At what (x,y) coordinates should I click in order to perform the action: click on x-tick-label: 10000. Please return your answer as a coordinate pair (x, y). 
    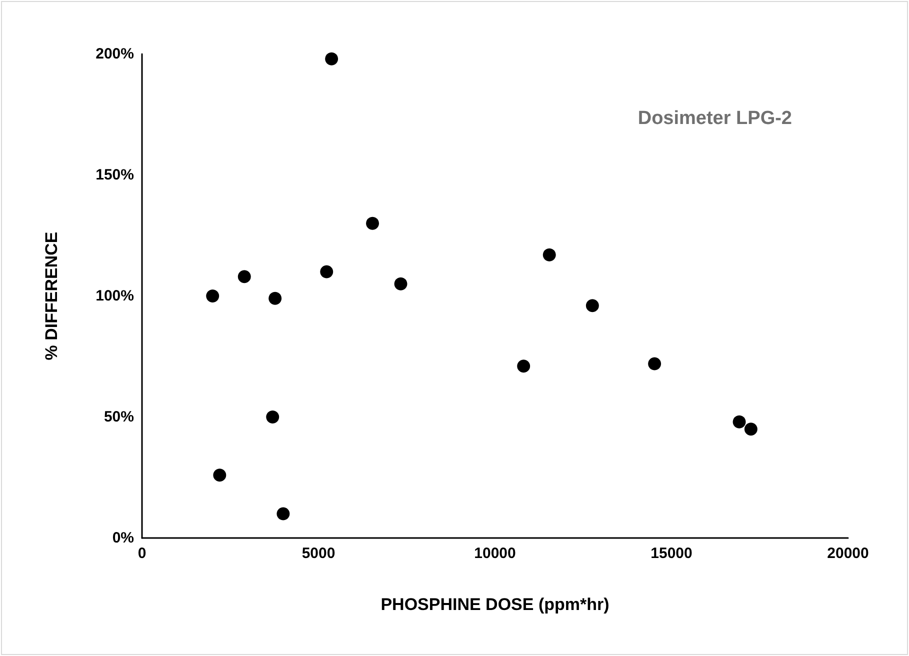
    Looking at the image, I should click on (495, 553).